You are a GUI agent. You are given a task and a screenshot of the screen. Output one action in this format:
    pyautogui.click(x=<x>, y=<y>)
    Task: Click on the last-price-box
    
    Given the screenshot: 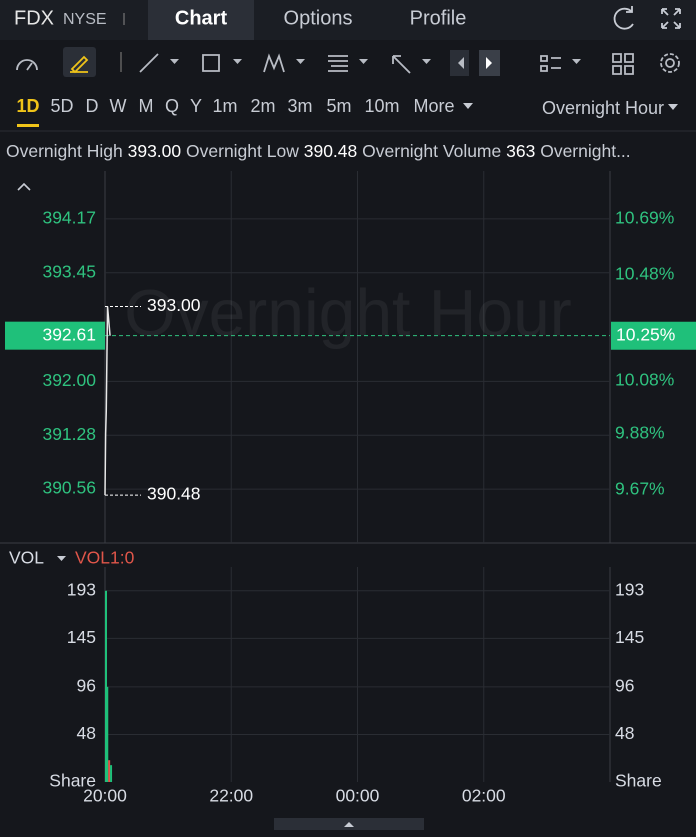 What is the action you would take?
    pyautogui.click(x=55, y=335)
    